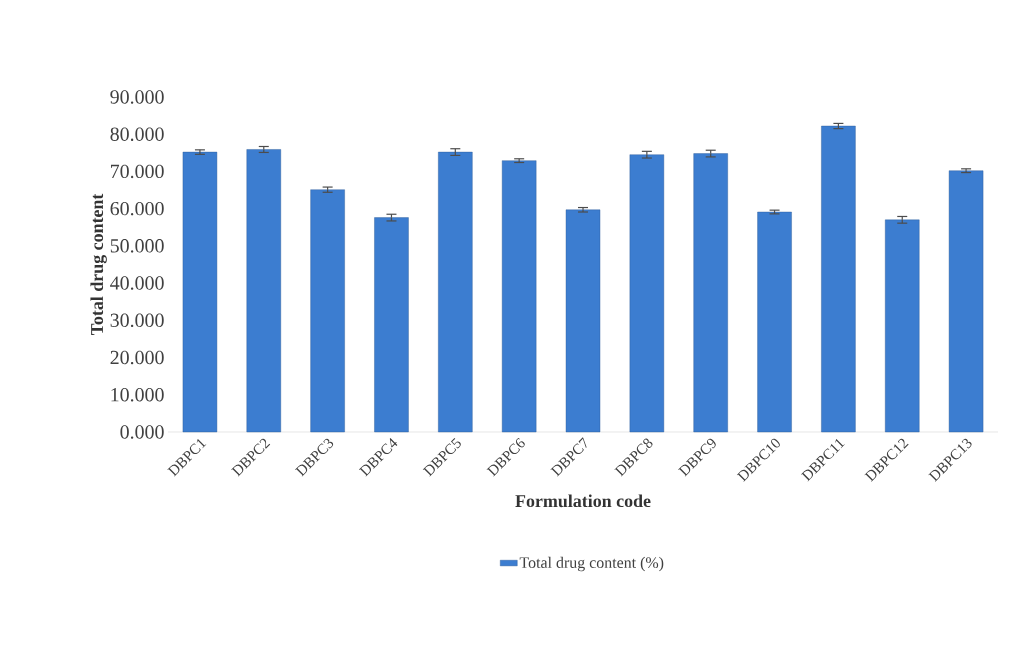 The image size is (1022, 659). I want to click on y-tick-label: 40.000, so click(137, 283).